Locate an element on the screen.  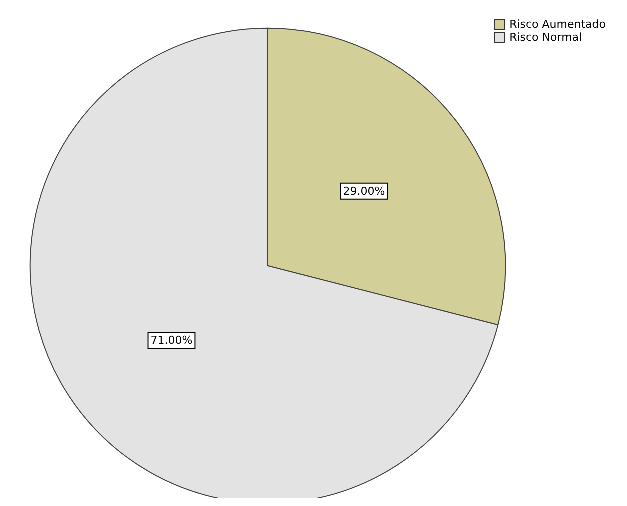
legend-label: Risco Aumentado is located at coordinates (558, 24).